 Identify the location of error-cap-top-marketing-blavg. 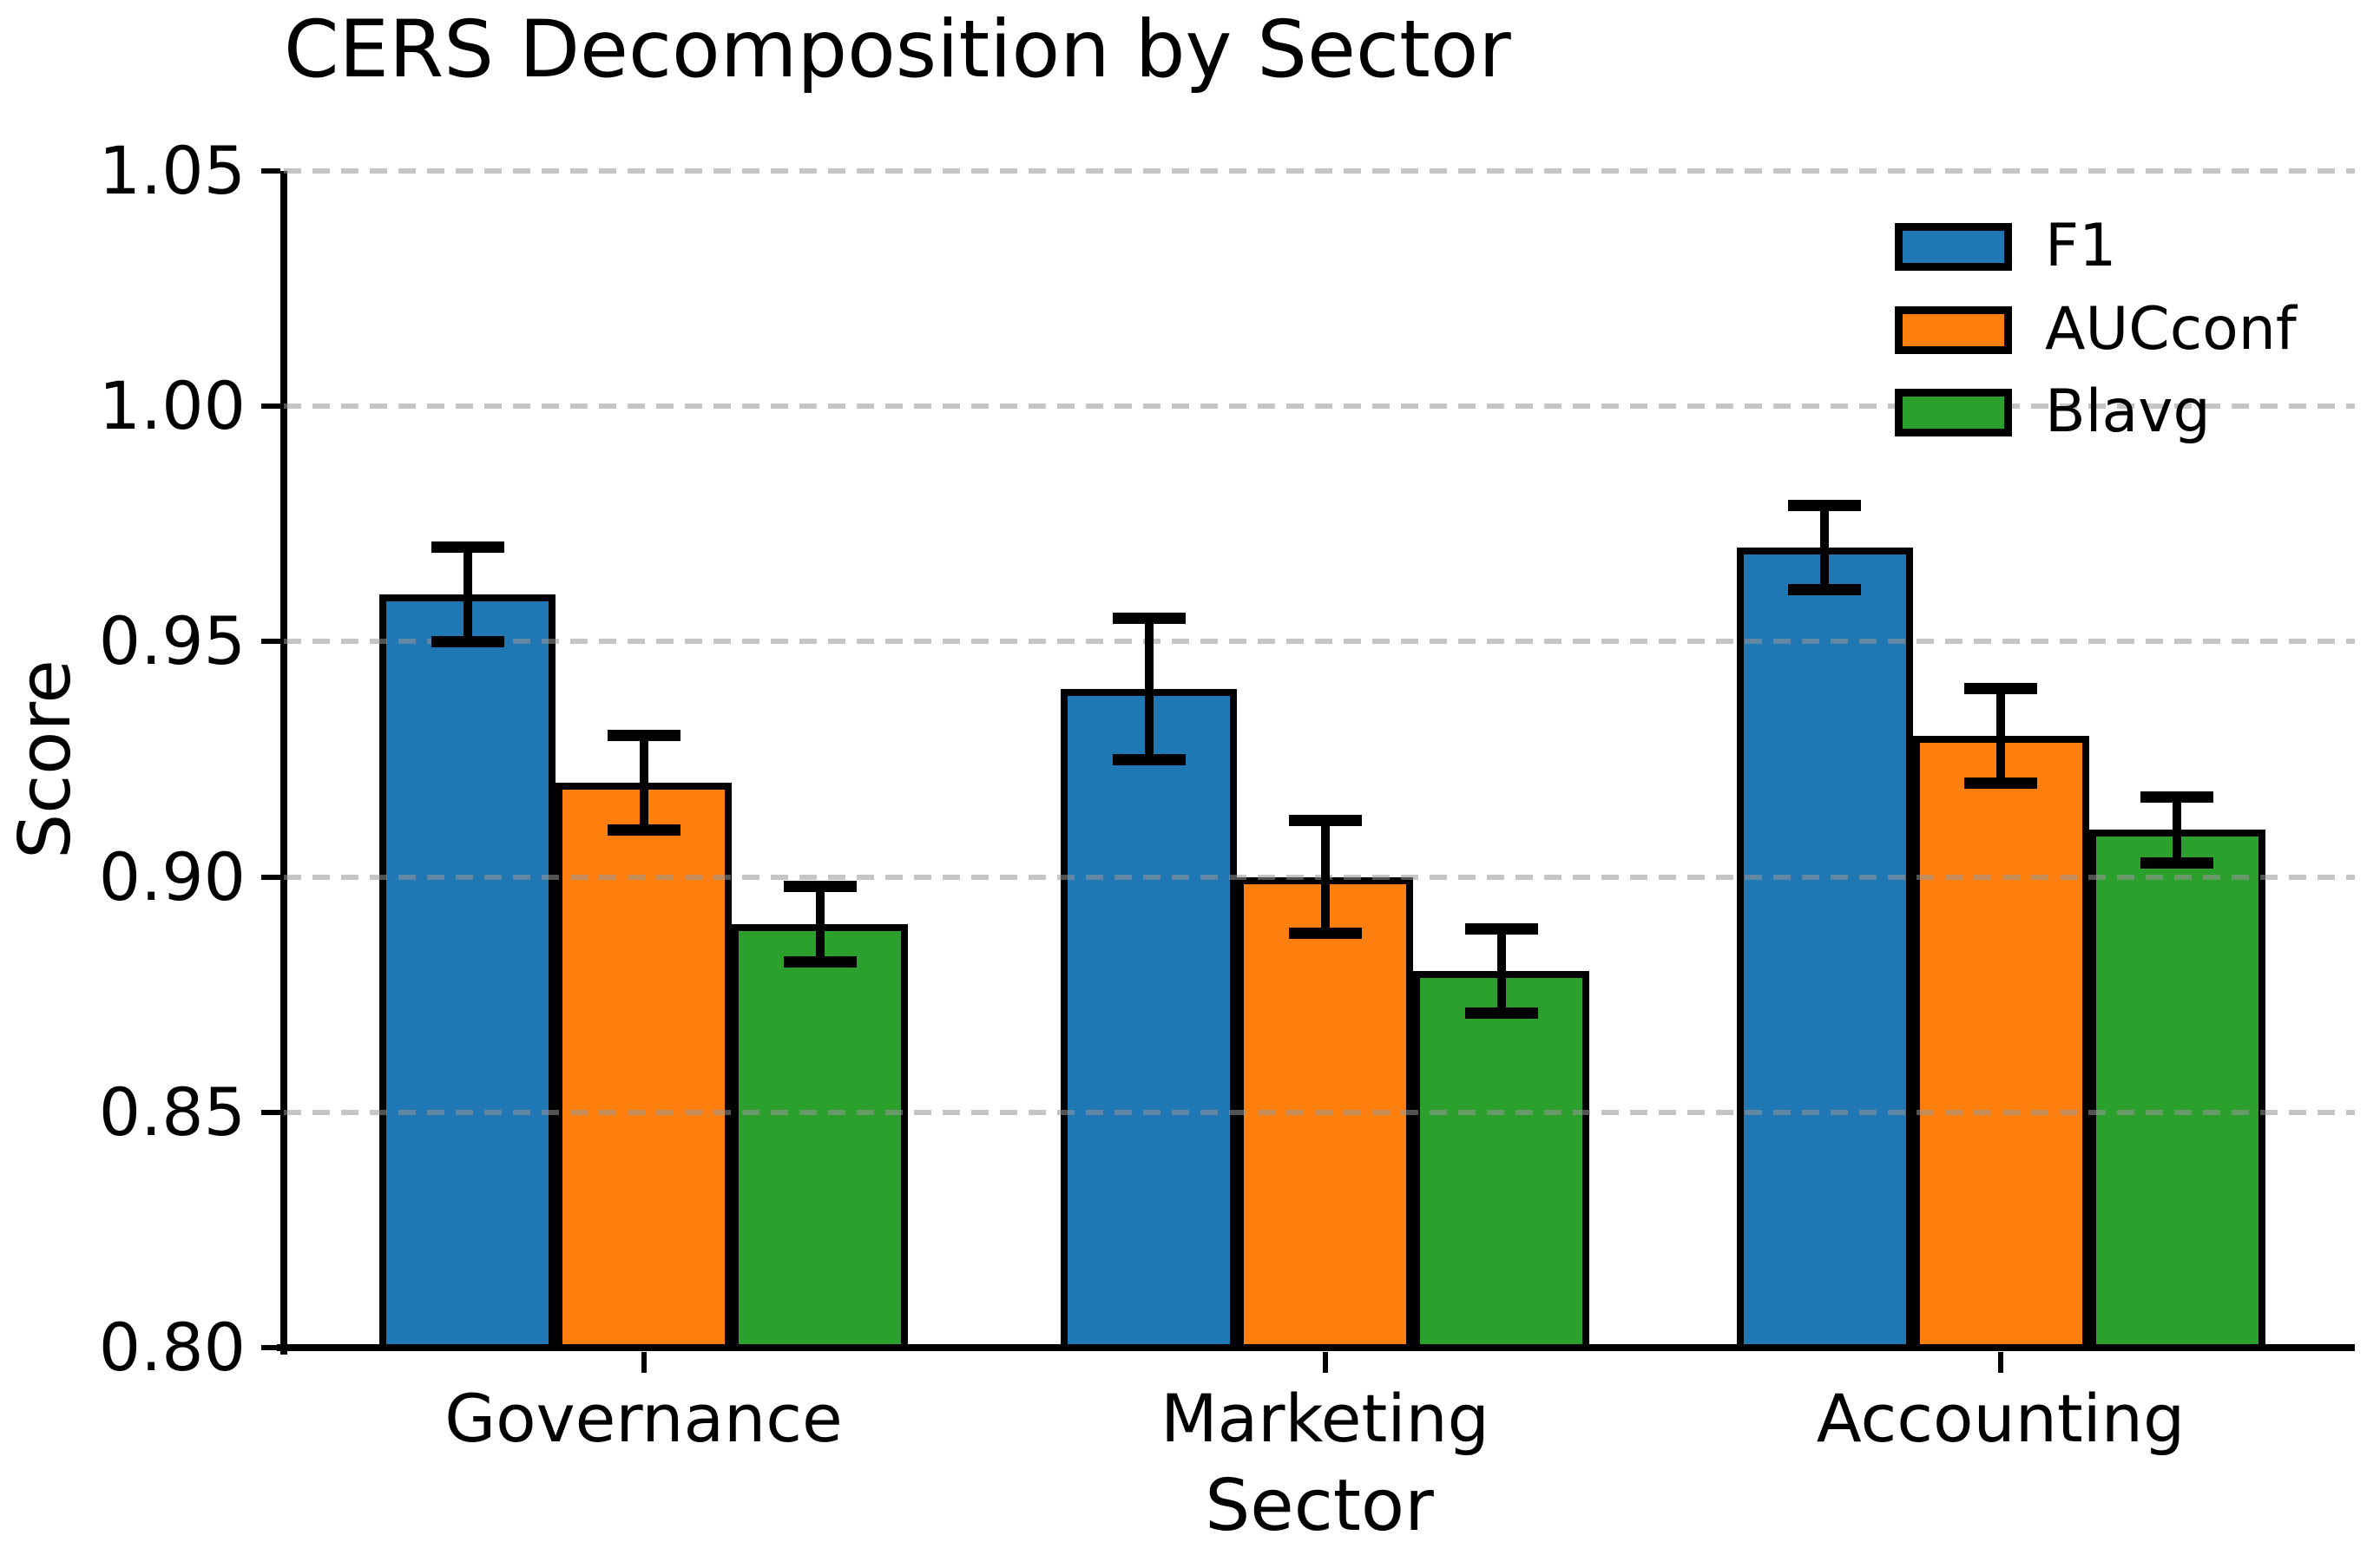
(1501, 928).